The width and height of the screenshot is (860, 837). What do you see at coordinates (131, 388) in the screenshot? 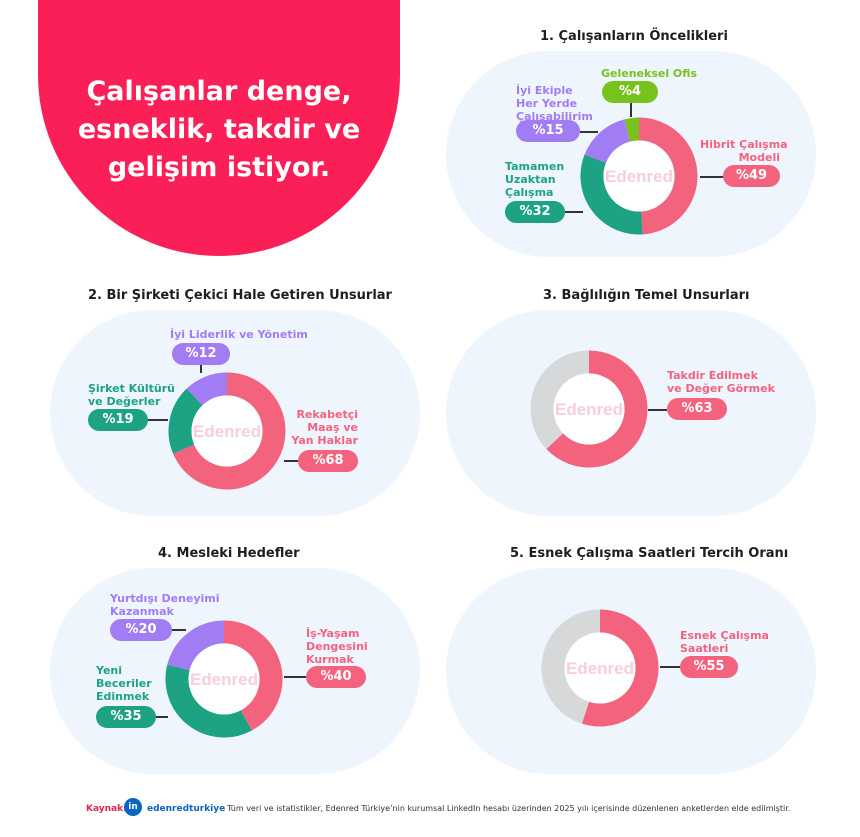
I see `label-line: Şirket Kültürü` at bounding box center [131, 388].